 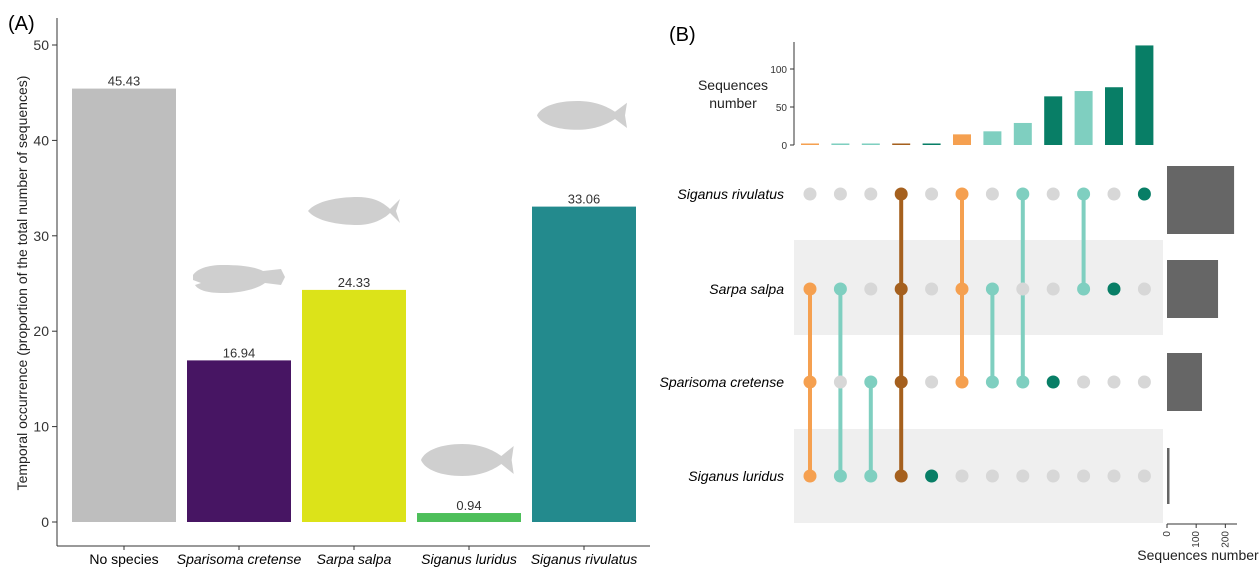 I want to click on set-label: Sarpa salpa, so click(x=746, y=289).